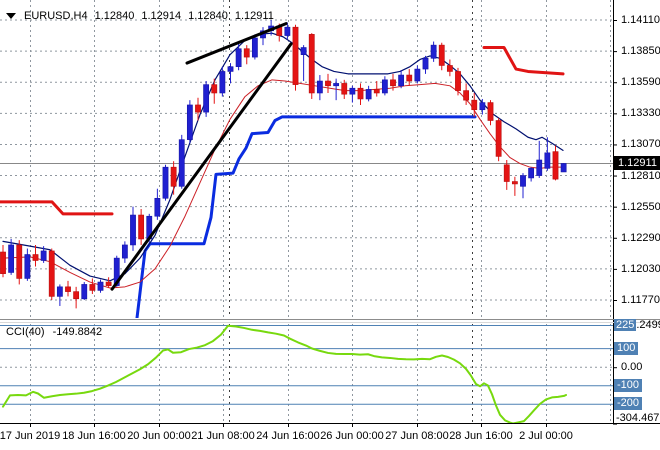 The image size is (660, 450). I want to click on ohlc-open: 1.12840, so click(114, 16).